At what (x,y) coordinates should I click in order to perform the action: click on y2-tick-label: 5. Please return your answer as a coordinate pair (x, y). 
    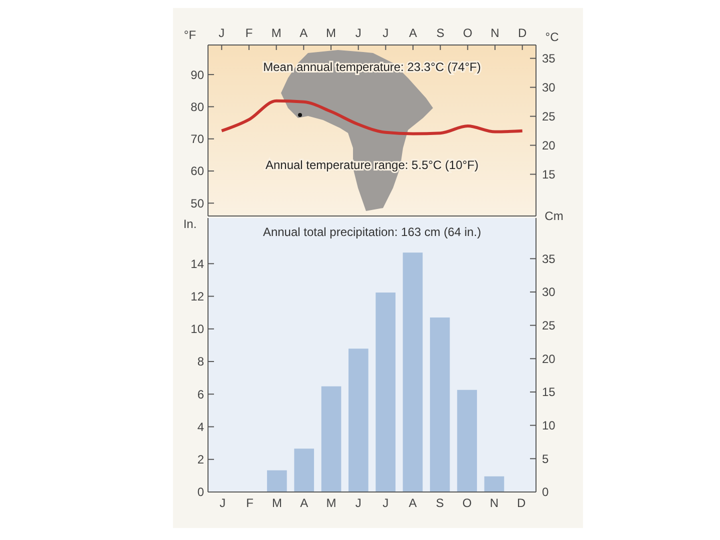
    Looking at the image, I should click on (545, 459).